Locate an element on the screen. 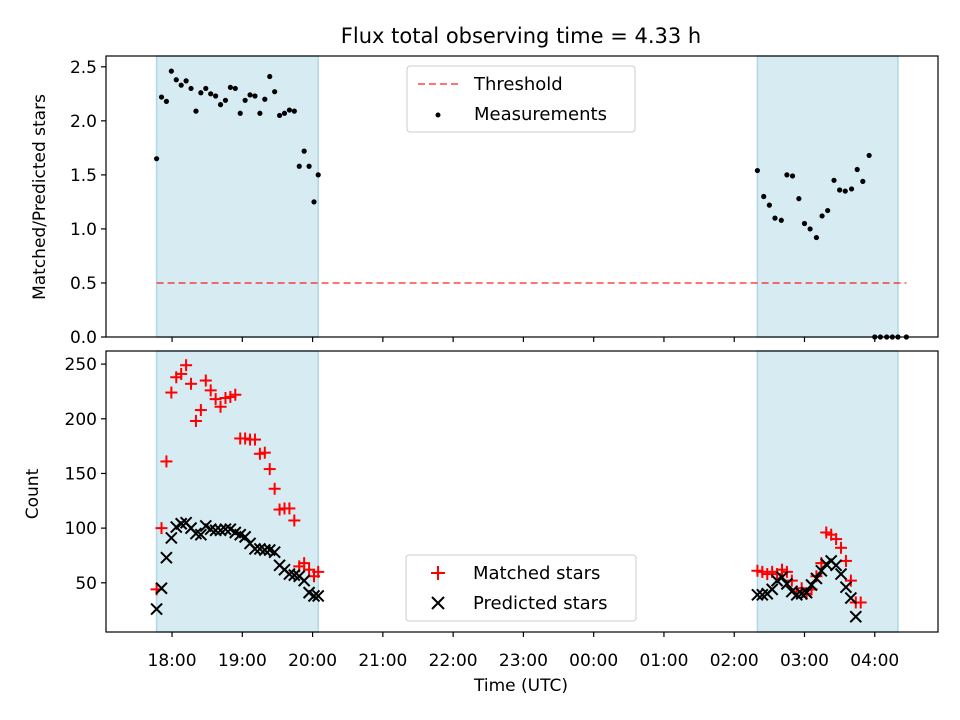  top-legend-box is located at coordinates (521, 99).